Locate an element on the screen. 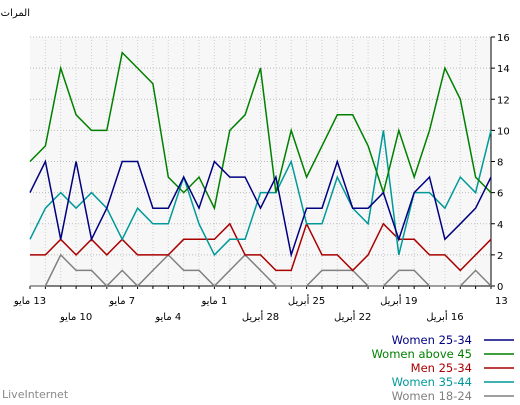 The image size is (520, 405). x-tick-label: 22 أبريل is located at coordinates (352, 316).